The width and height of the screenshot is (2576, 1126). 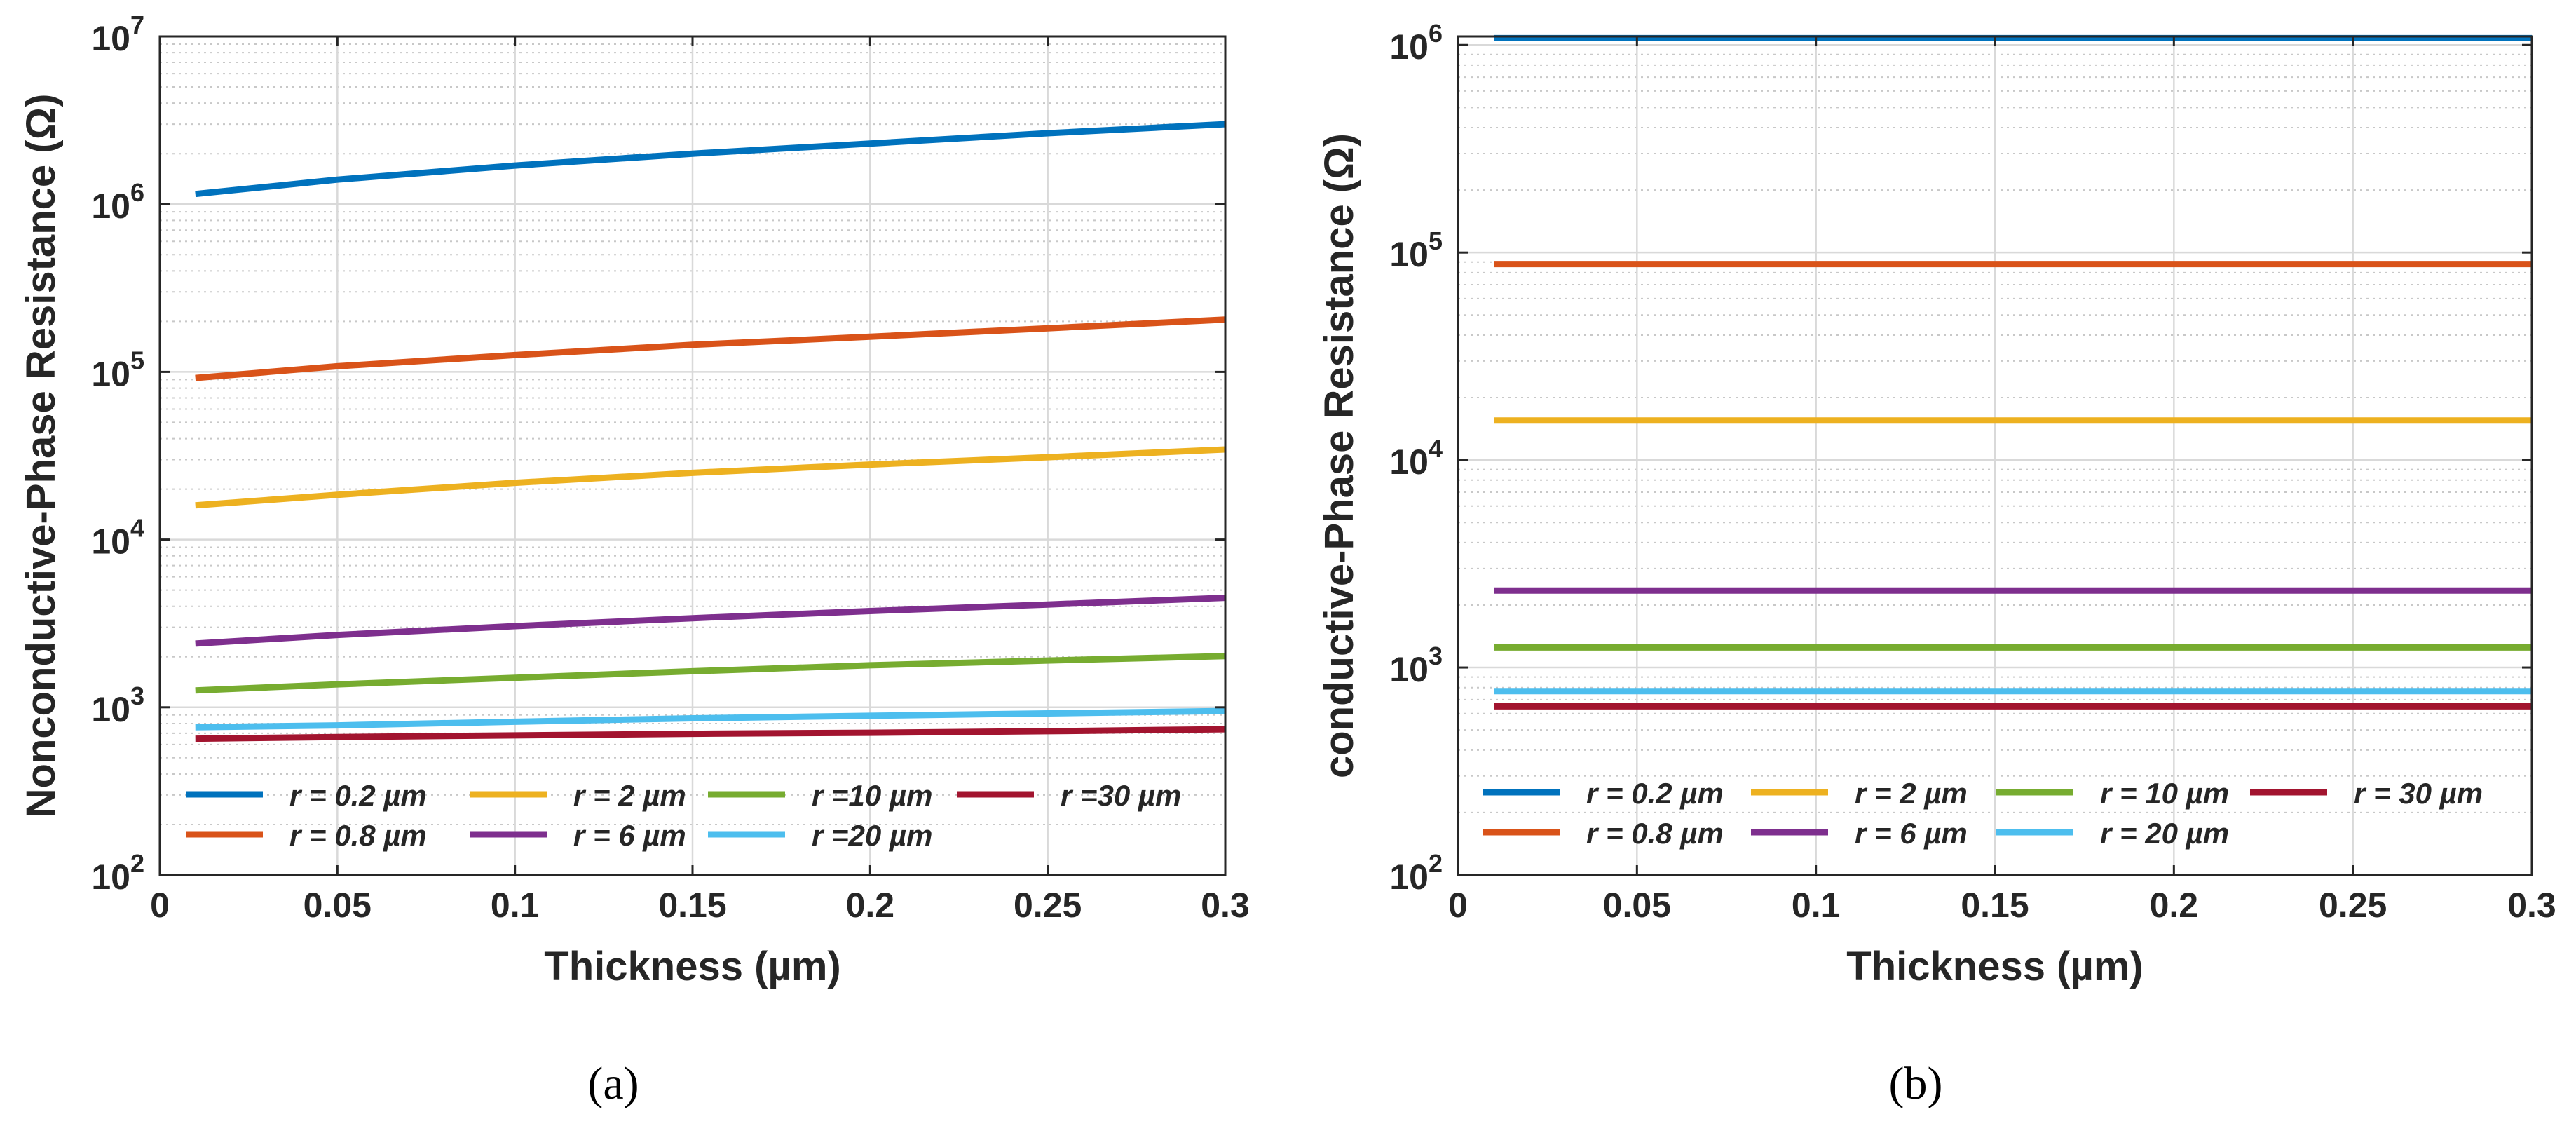 I want to click on legend-label: r = 10 µm, so click(x=2164, y=793).